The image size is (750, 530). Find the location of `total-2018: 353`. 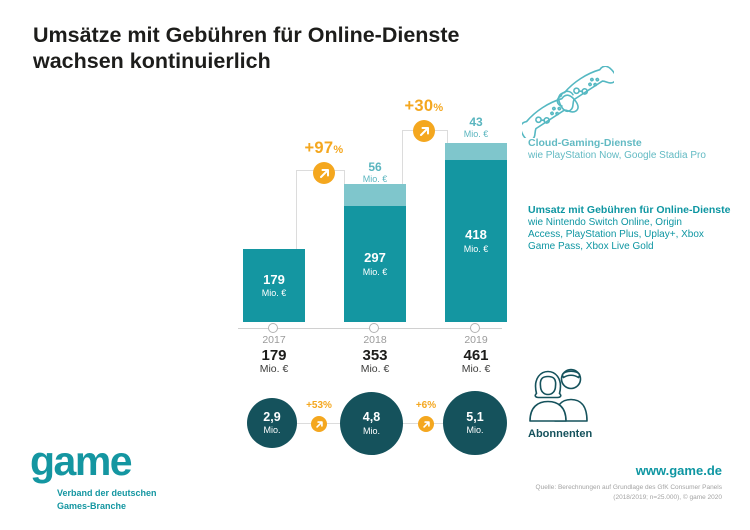

total-2018: 353 is located at coordinates (375, 355).